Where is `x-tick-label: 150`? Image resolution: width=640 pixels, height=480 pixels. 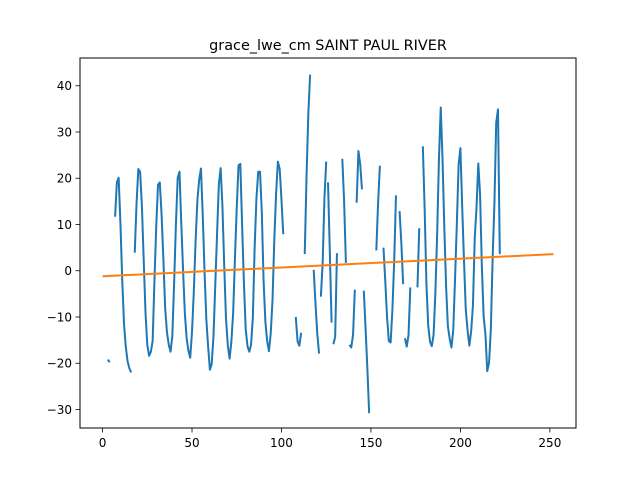
x-tick-label: 150 is located at coordinates (370, 443).